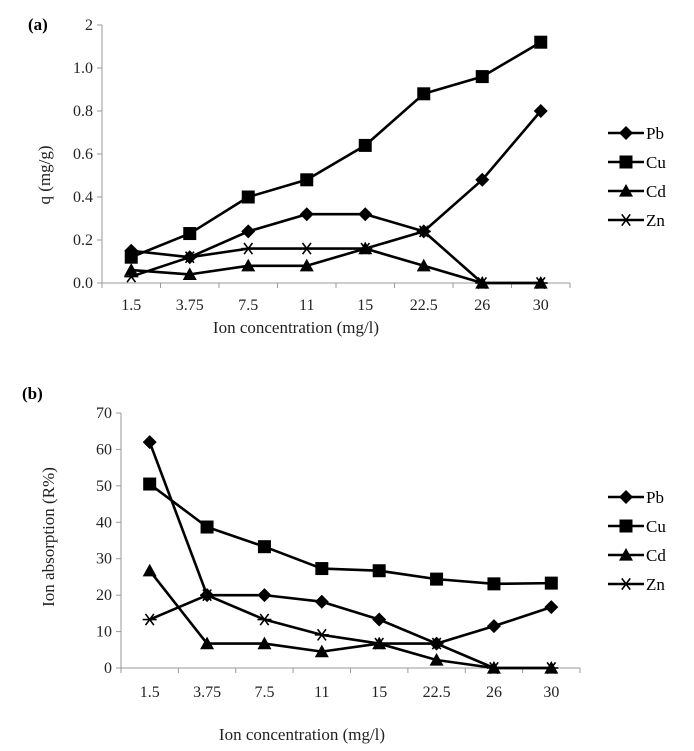 The height and width of the screenshot is (751, 694). Describe the element at coordinates (321, 692) in the screenshot. I see `x-tick-label: 11` at that location.